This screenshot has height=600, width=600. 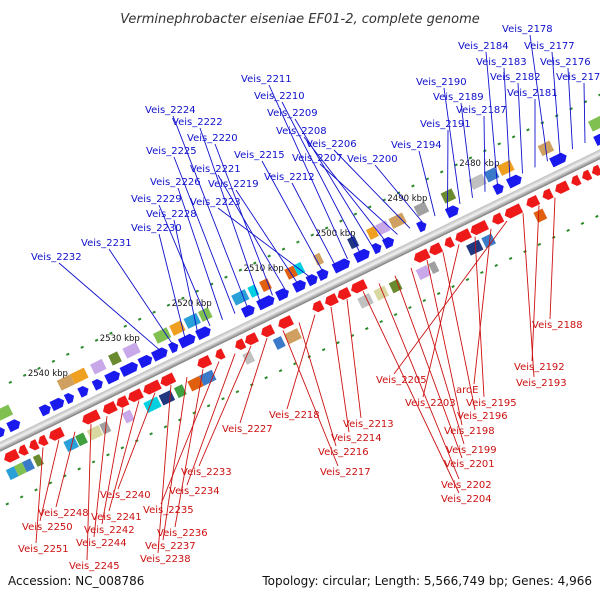 What do you see at coordinates (345, 472) in the screenshot?
I see `bottom-gene-label: Veis_2217` at bounding box center [345, 472].